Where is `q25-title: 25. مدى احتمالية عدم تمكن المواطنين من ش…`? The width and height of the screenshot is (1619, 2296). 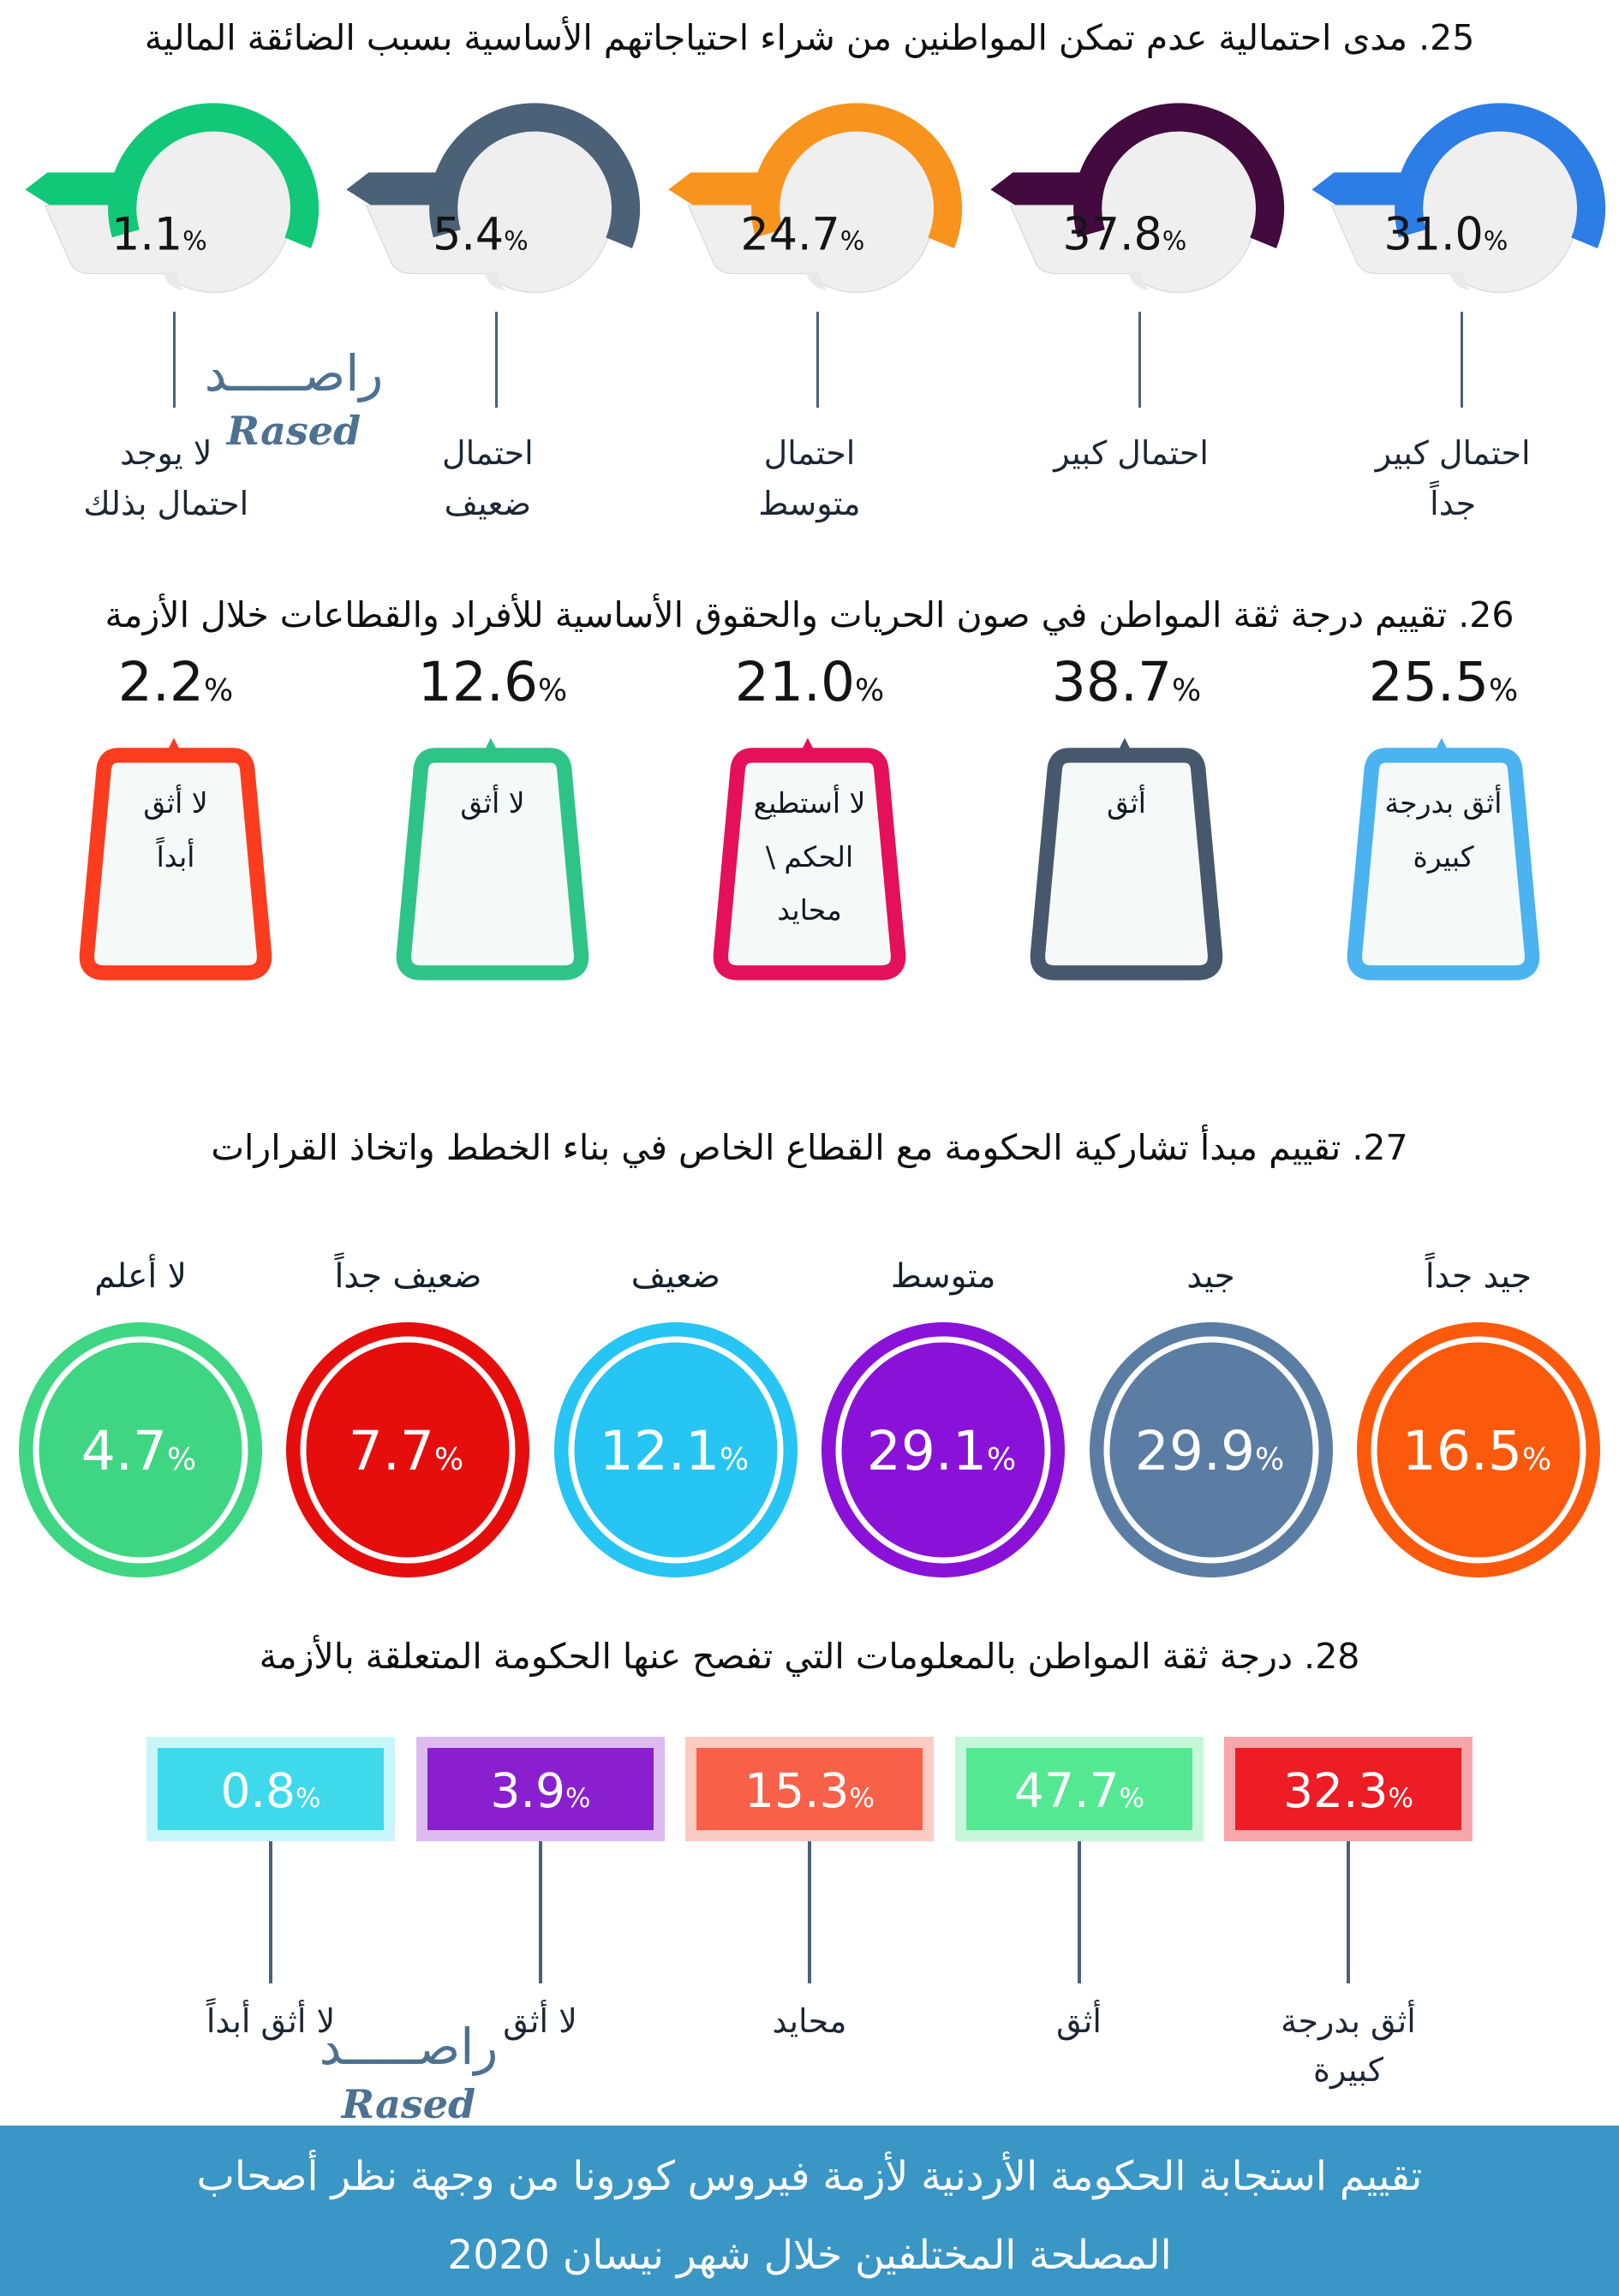 q25-title: 25. مدى احتمالية عدم تمكن المواطنين من ش… is located at coordinates (809, 37).